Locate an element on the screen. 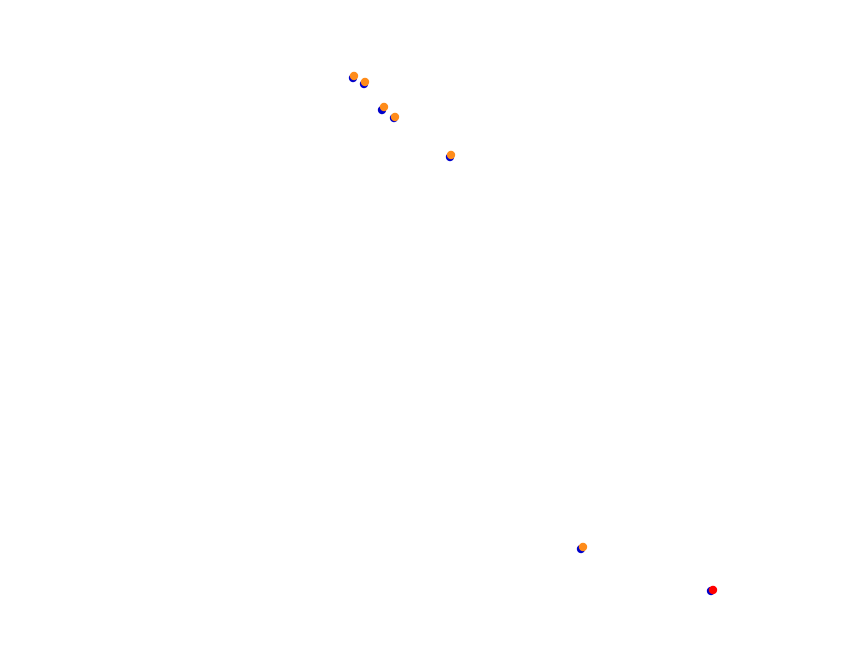 This screenshot has height=651, width=845. scatter-point-s2-p3 is located at coordinates (395, 117).